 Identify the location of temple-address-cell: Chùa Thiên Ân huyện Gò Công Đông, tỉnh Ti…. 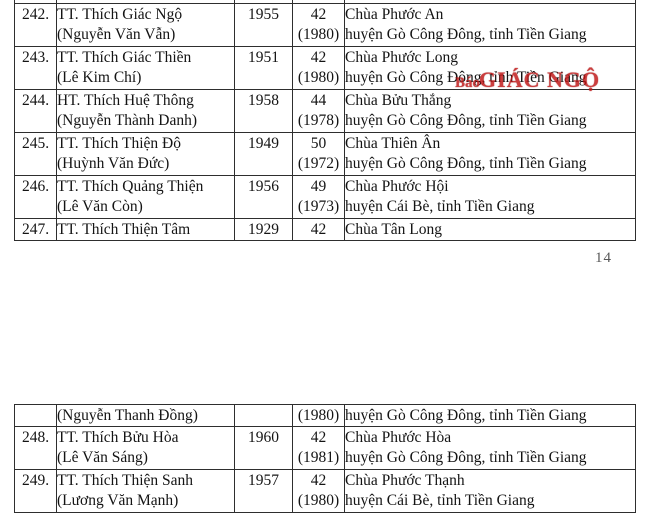
(490, 154).